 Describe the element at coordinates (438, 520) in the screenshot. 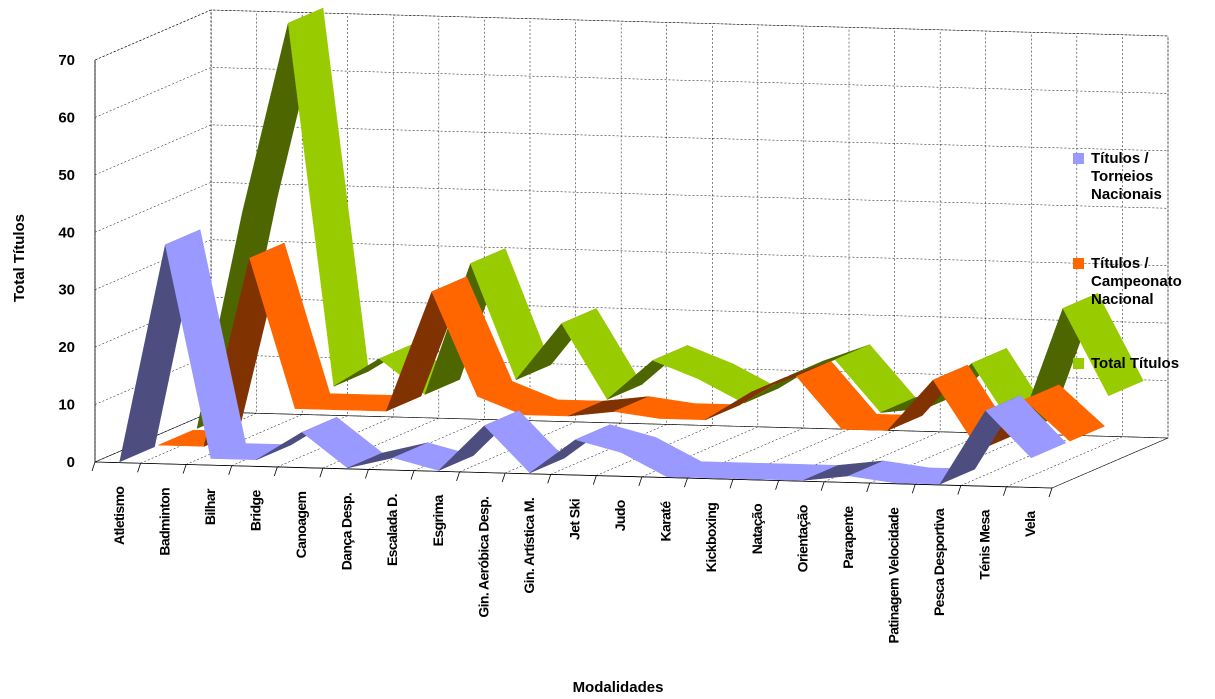

I see `x-category-label: Esgrima` at that location.